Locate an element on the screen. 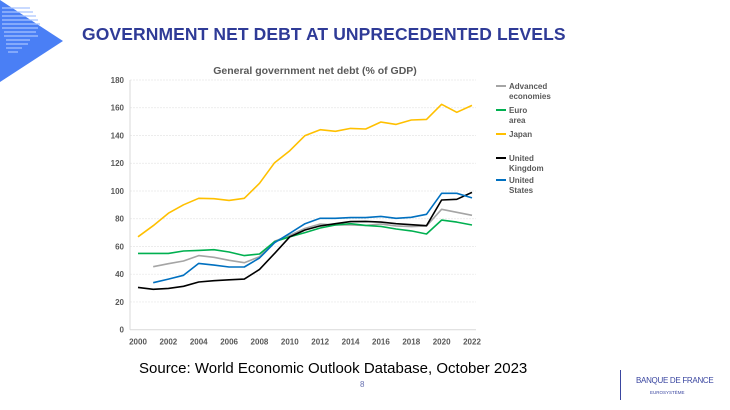 This screenshot has width=730, height=410. y-tick-label: 120 is located at coordinates (118, 163).